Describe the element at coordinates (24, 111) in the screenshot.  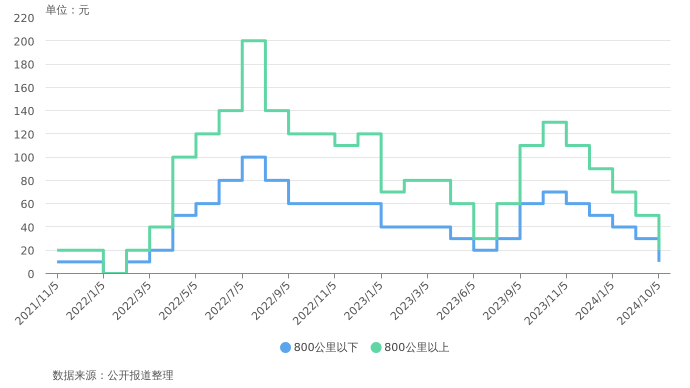
I see `y-tick-label: 140` at that location.